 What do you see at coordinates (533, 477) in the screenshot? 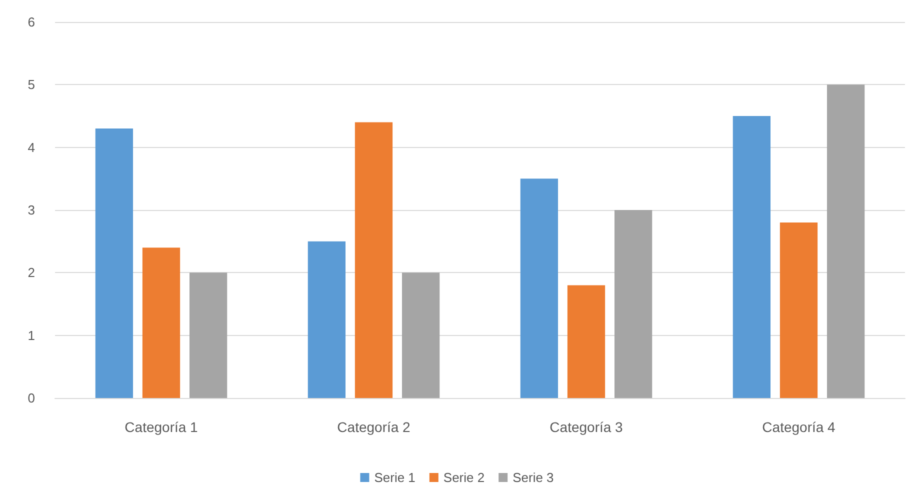
I see `legend-label: Serie 3` at bounding box center [533, 477].